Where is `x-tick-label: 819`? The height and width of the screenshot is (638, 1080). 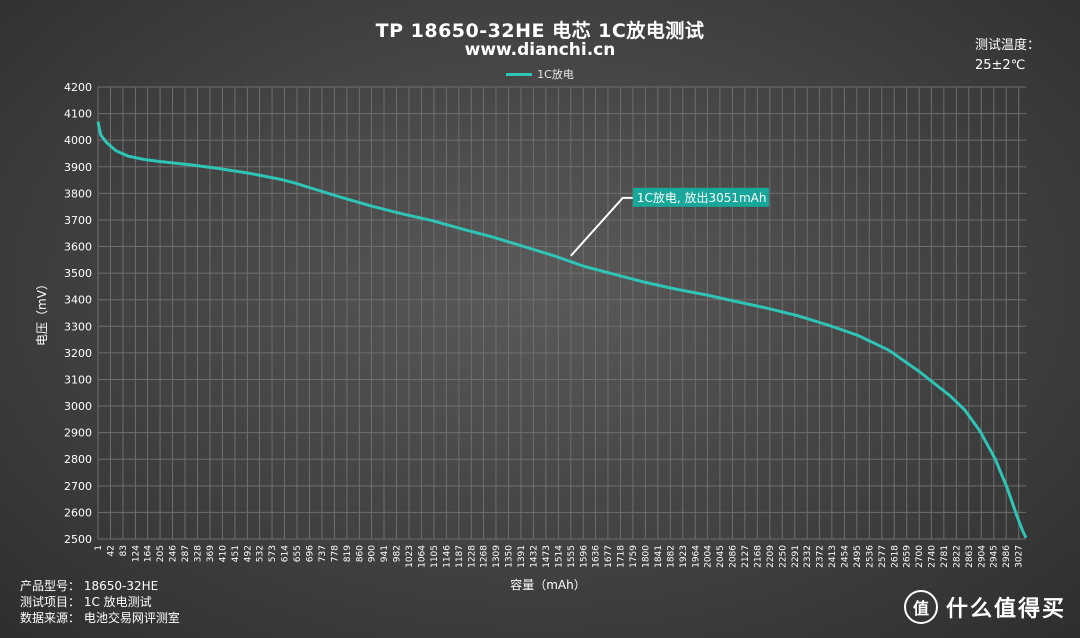 x-tick-label: 819 is located at coordinates (348, 553).